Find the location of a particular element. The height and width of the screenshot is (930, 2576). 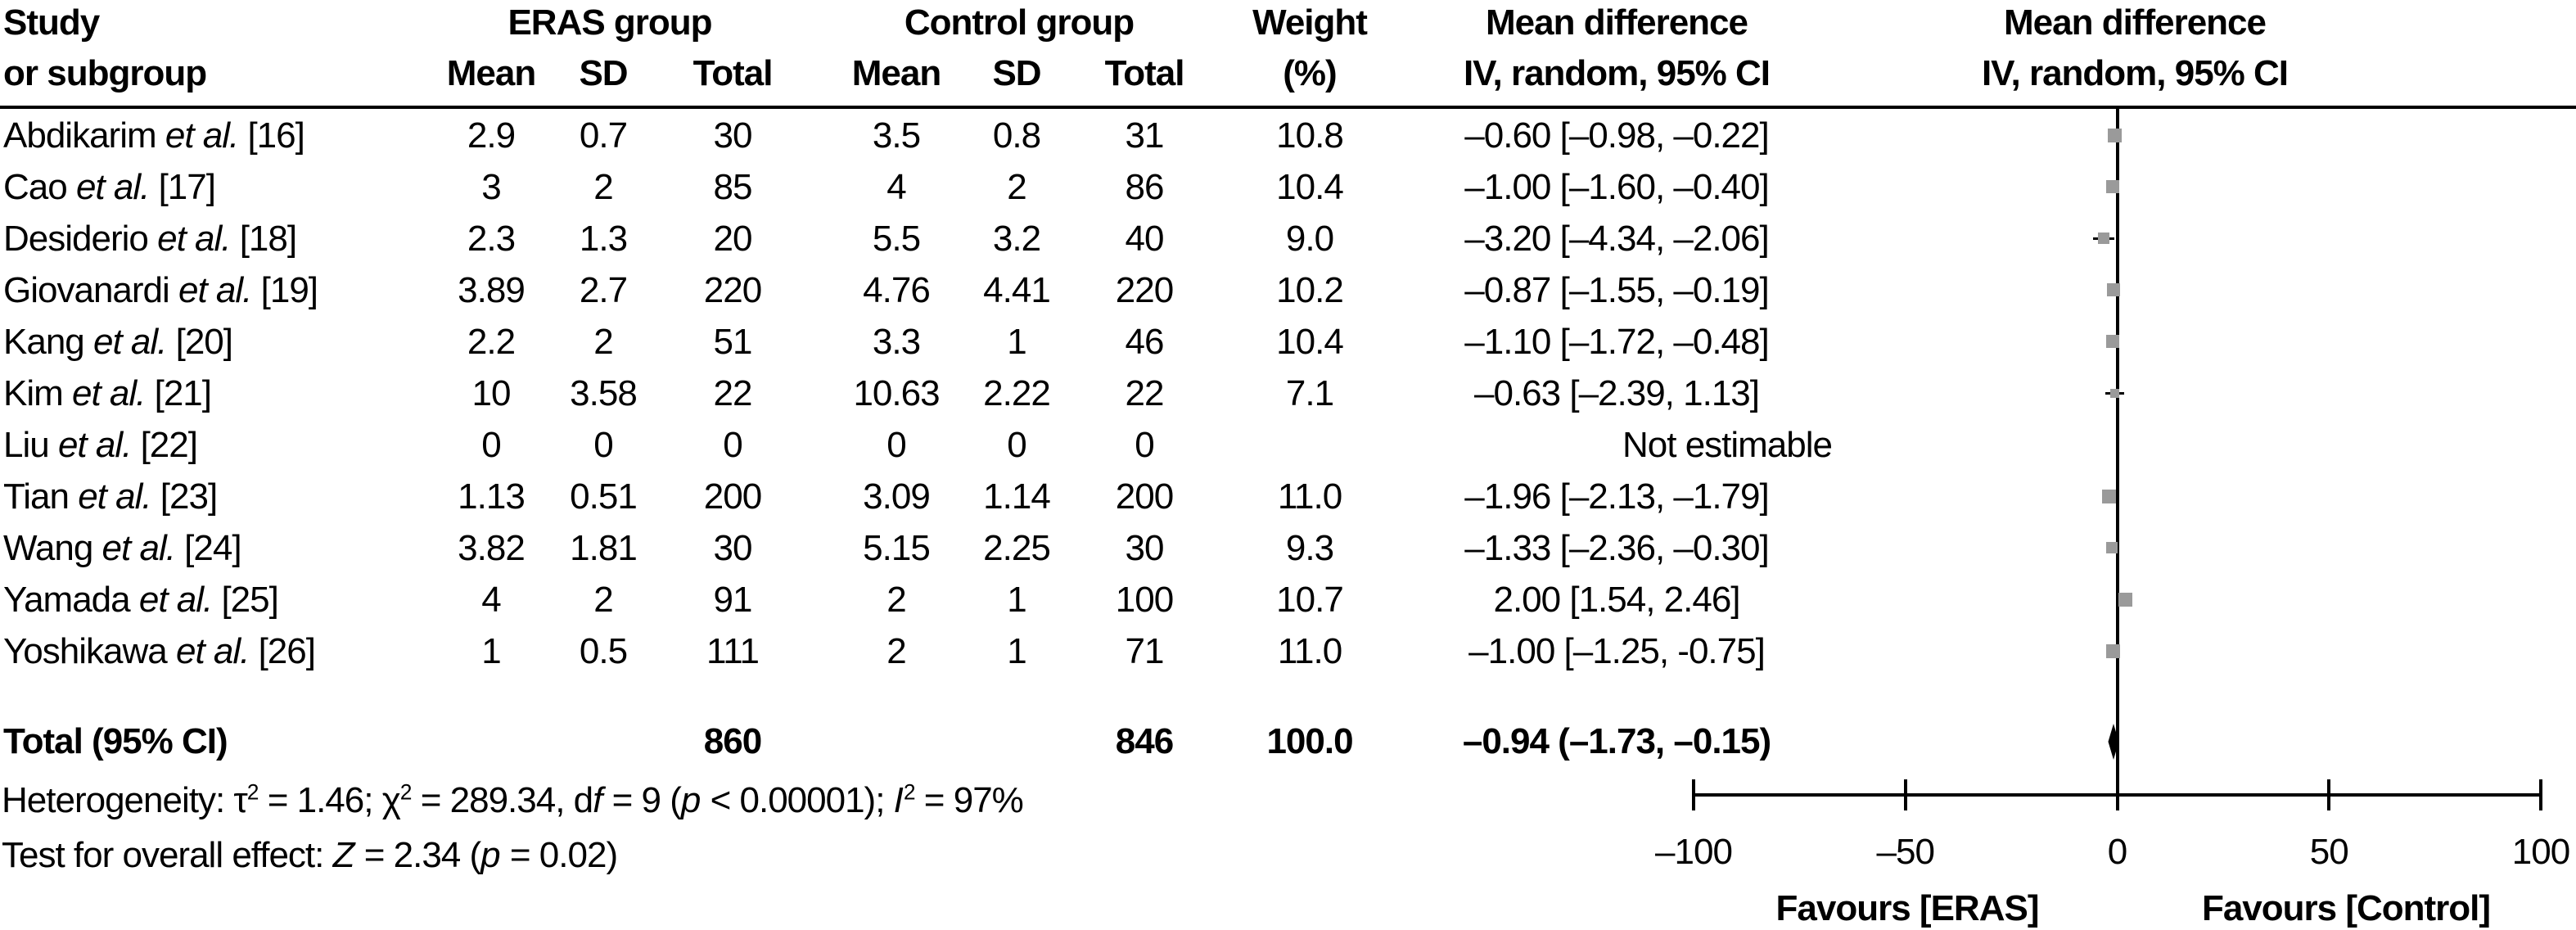

study-name: Liu is located at coordinates (30, 444).